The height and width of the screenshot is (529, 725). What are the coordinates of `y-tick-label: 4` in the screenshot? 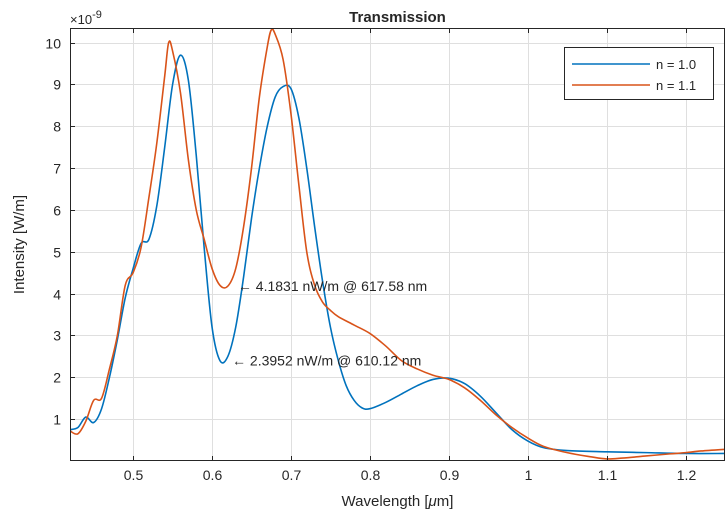 It's located at (57, 295).